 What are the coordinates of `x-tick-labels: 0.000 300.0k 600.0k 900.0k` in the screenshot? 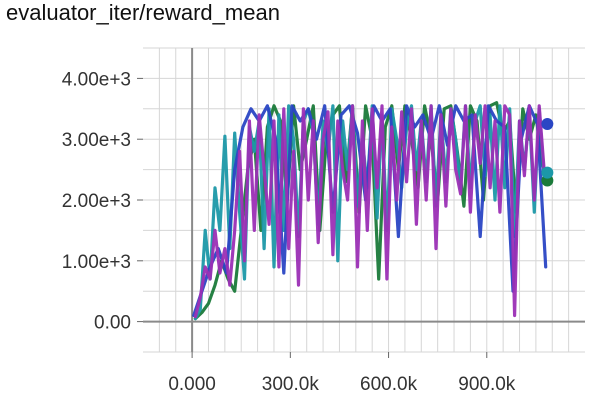 It's located at (341, 384).